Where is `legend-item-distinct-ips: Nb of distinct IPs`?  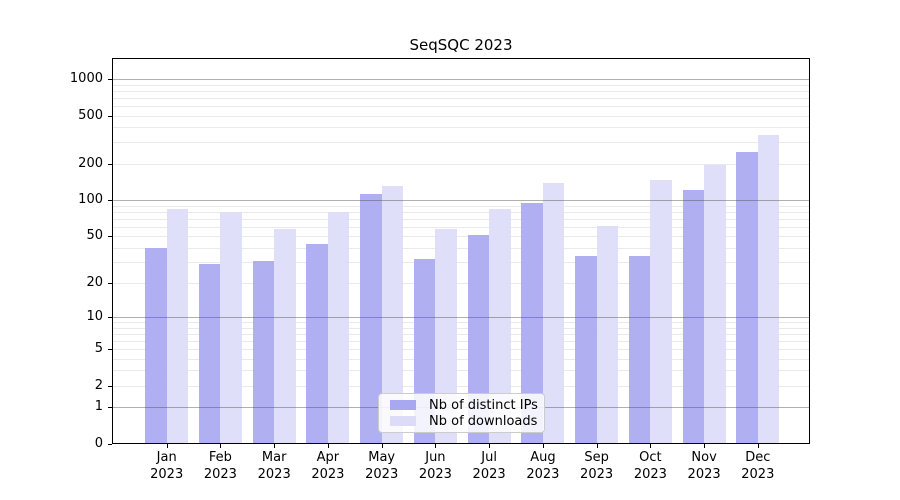 legend-item-distinct-ips: Nb of distinct IPs is located at coordinates (462, 405).